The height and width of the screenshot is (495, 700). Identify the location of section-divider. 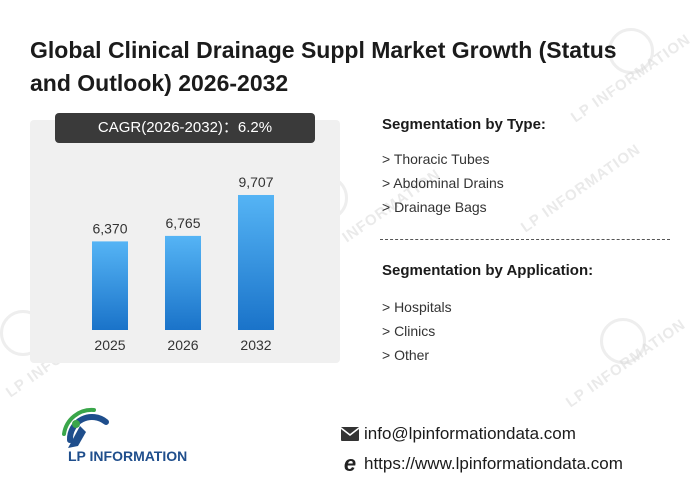
(525, 239).